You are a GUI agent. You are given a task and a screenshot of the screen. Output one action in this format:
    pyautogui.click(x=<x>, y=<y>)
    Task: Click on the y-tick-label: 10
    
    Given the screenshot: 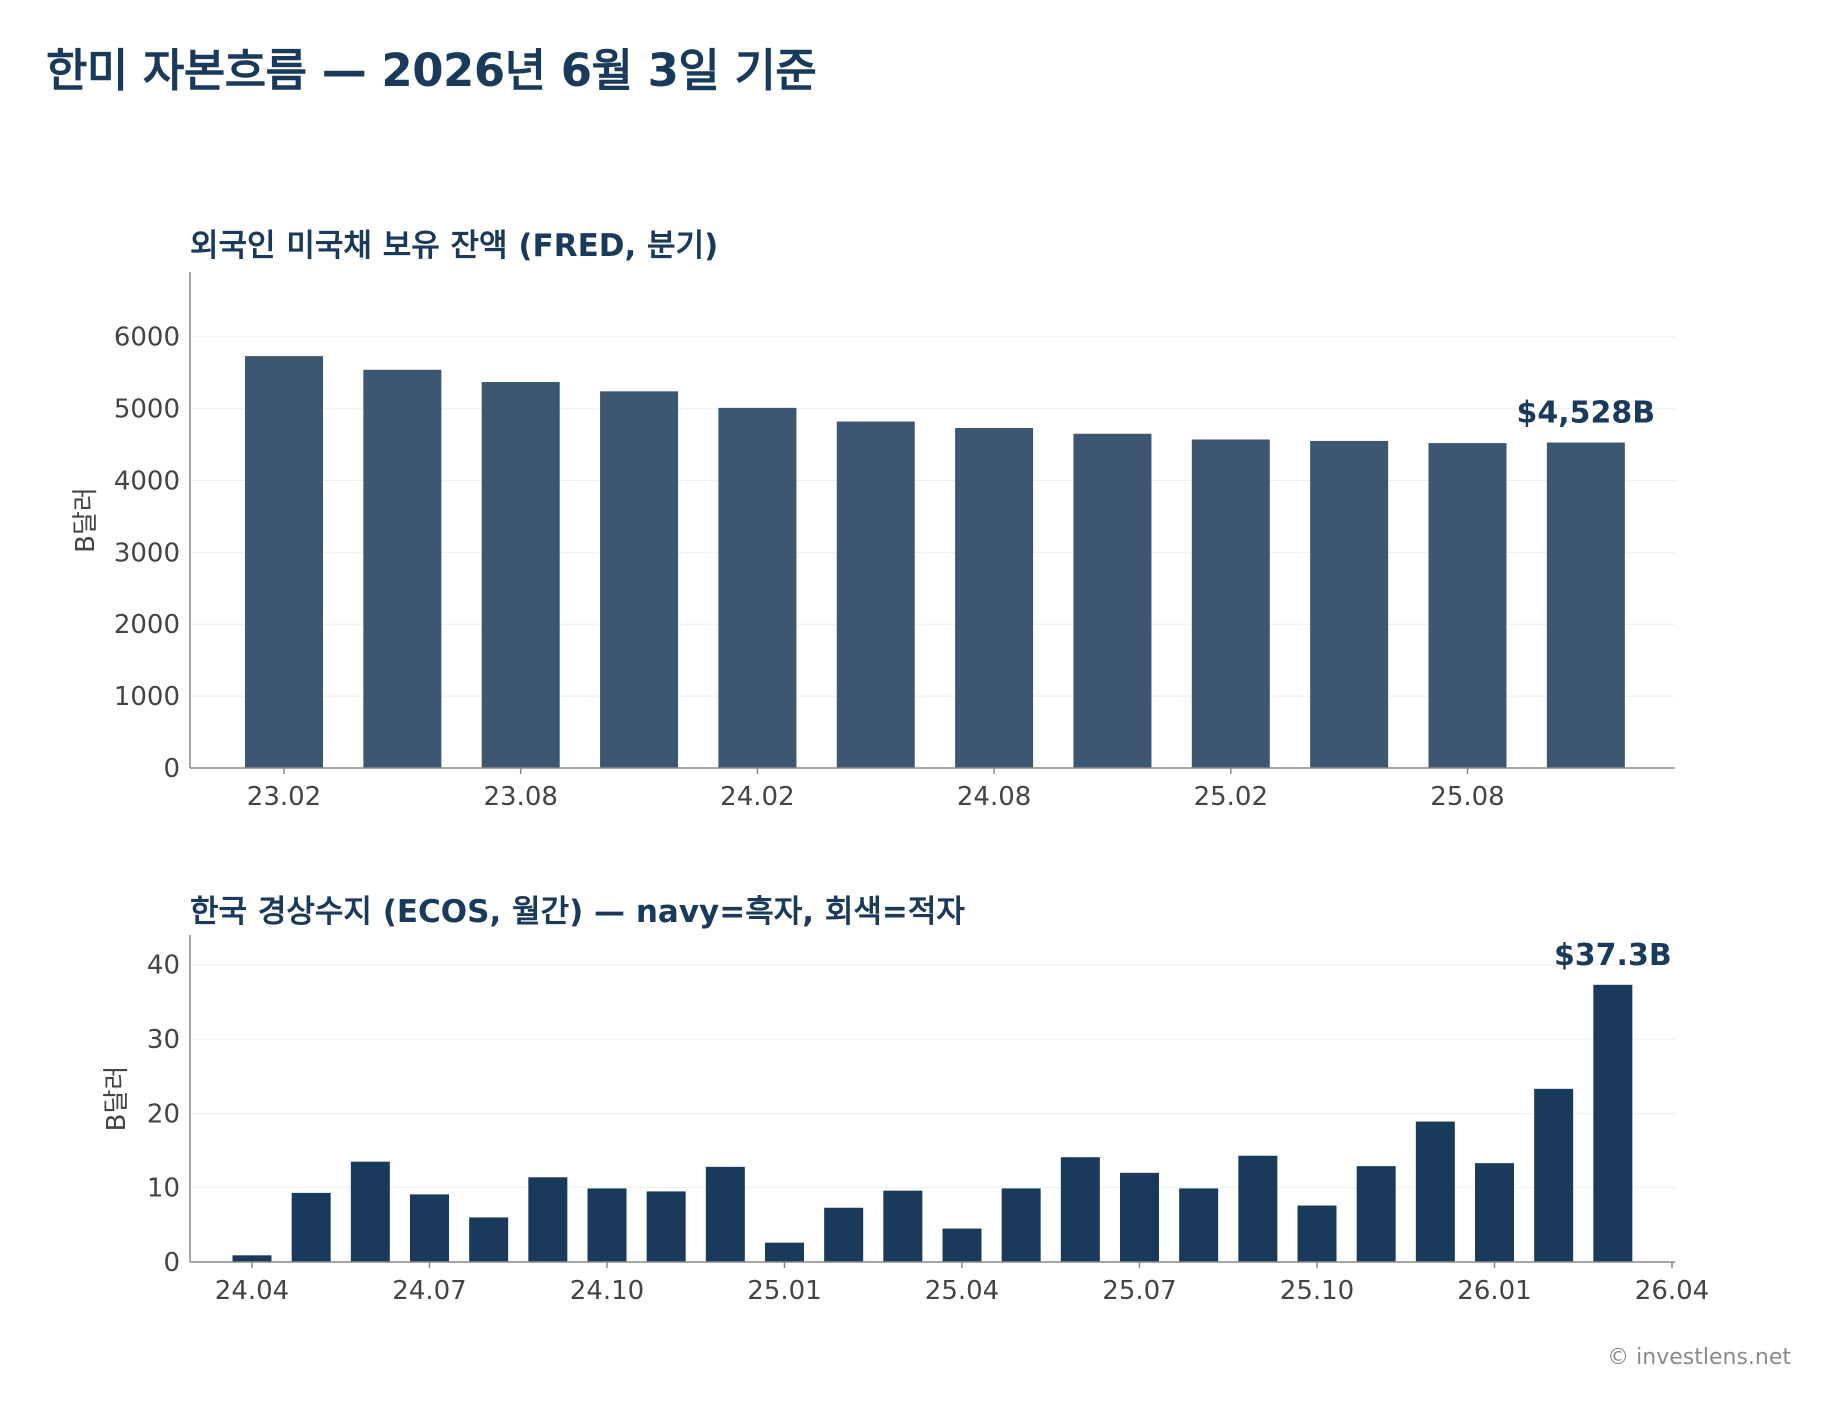 What is the action you would take?
    pyautogui.click(x=163, y=1189)
    